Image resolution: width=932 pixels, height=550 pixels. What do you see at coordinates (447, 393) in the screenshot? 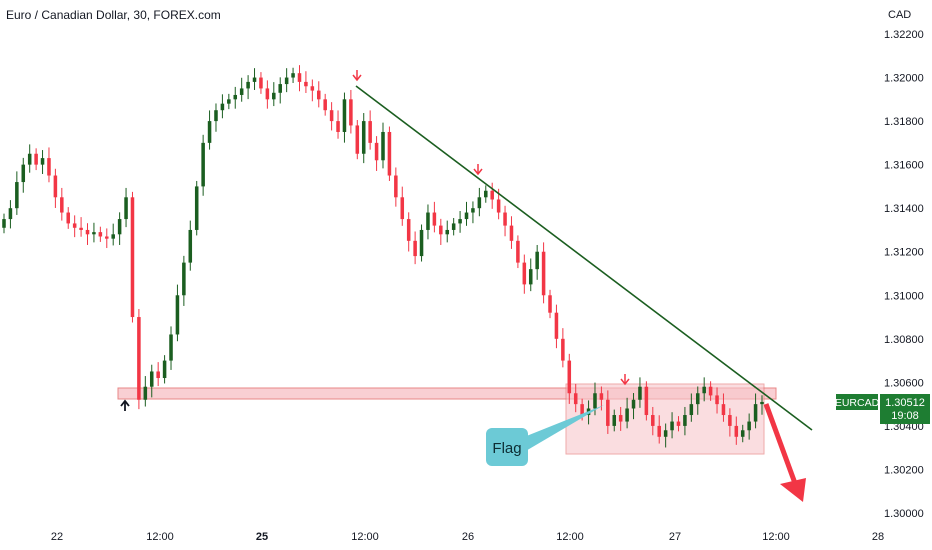
I see `support-zone` at bounding box center [447, 393].